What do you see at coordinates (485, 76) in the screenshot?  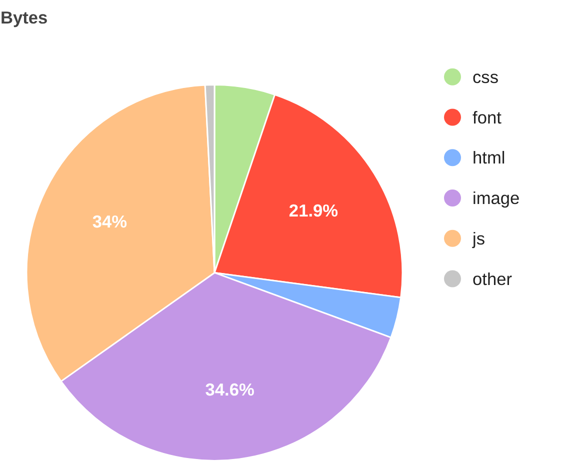 I see `legend-label: css` at bounding box center [485, 76].